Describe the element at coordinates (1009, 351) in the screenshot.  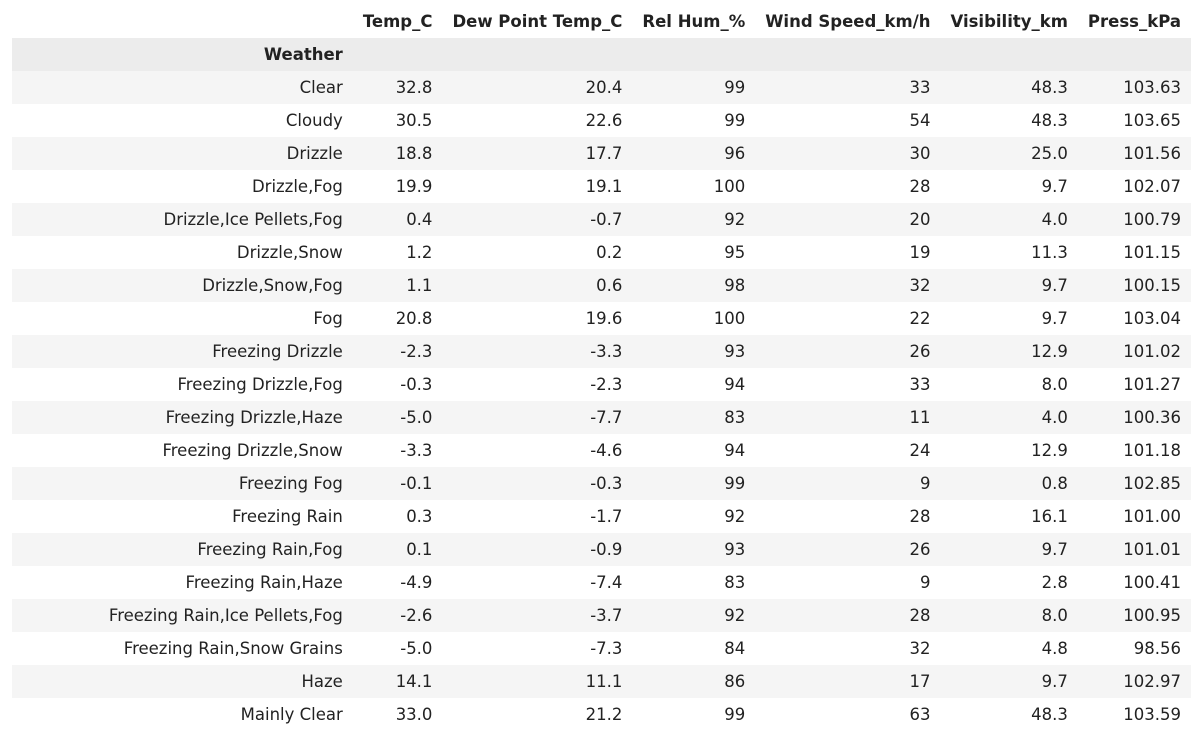
I see `table-cell: 12.9` at that location.